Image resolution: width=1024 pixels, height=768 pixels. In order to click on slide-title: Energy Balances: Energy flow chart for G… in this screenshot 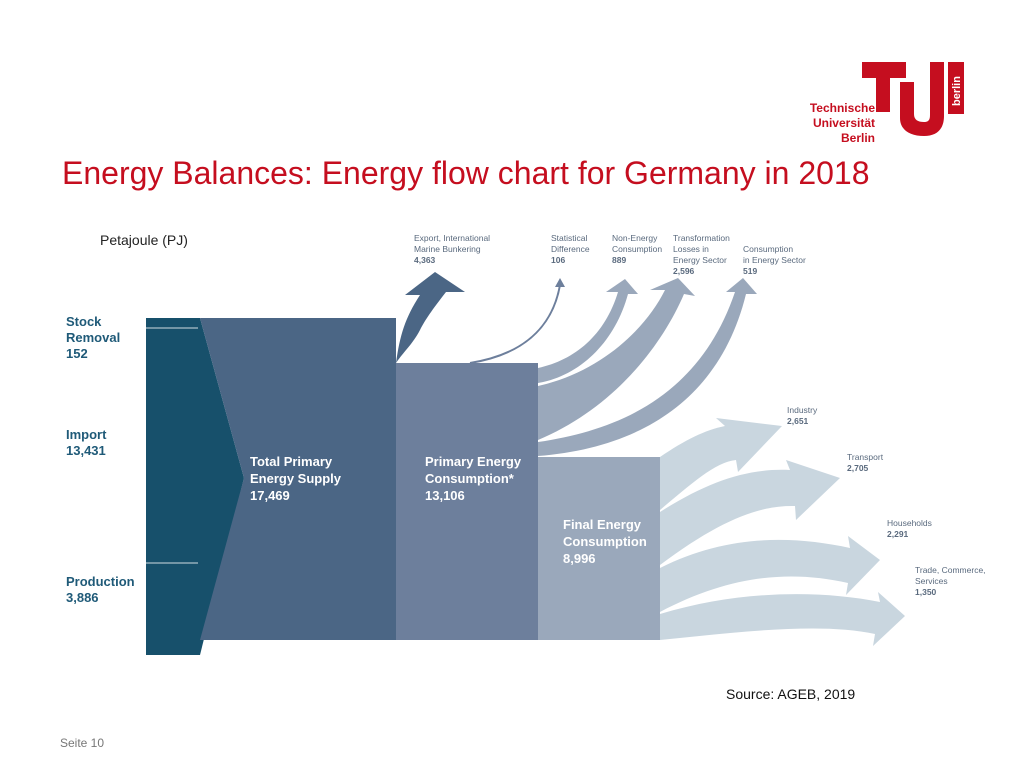, I will do `click(466, 173)`.